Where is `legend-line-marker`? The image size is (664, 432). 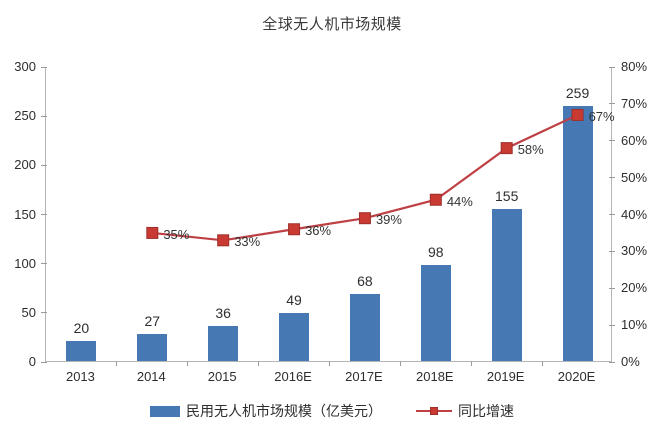
legend-line-marker is located at coordinates (434, 411).